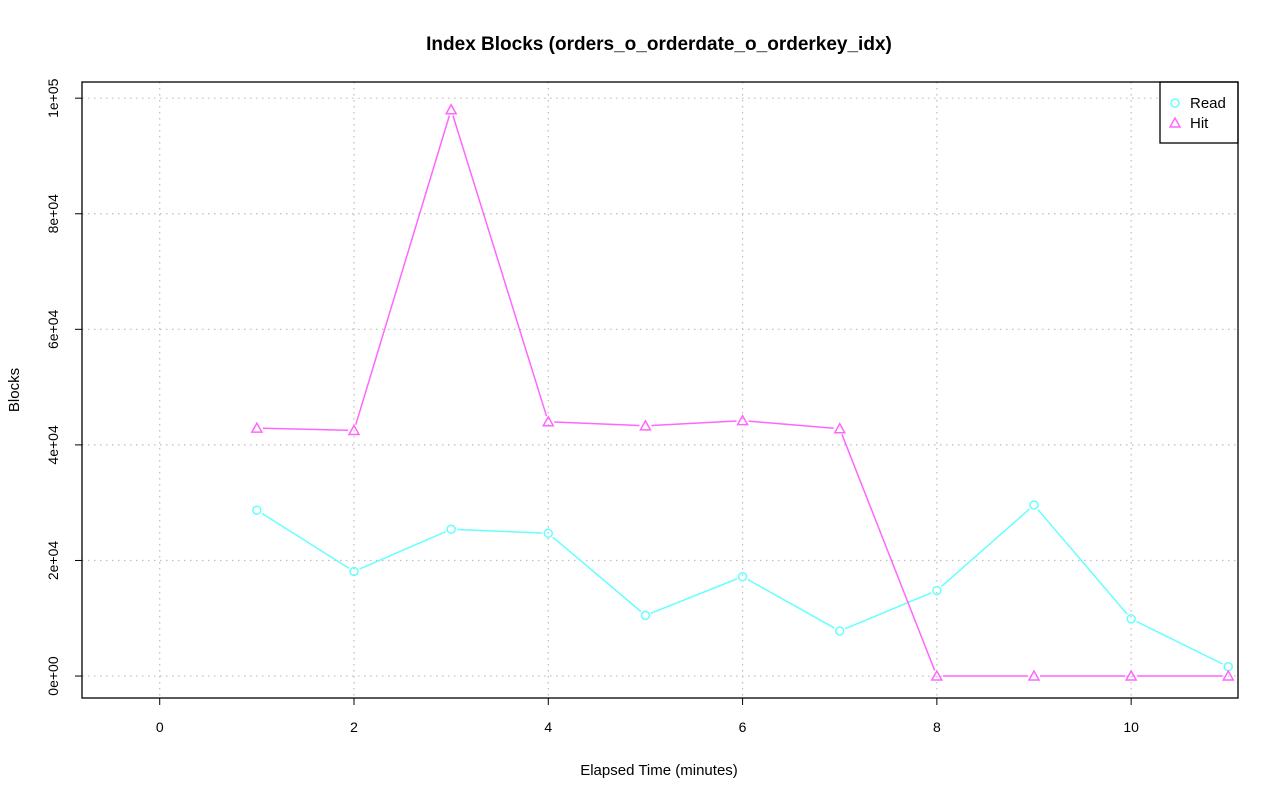 Image resolution: width=1280 pixels, height=801 pixels. What do you see at coordinates (548, 727) in the screenshot?
I see `x-tick-label: 4` at bounding box center [548, 727].